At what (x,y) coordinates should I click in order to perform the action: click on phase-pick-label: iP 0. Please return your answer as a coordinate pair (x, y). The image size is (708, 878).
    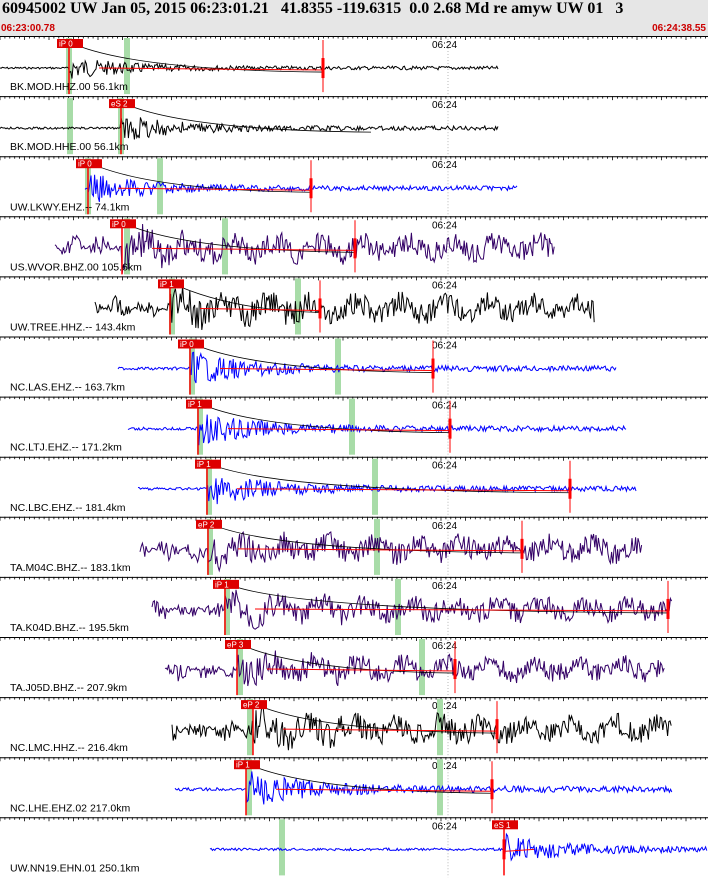
    Looking at the image, I should click on (85, 164).